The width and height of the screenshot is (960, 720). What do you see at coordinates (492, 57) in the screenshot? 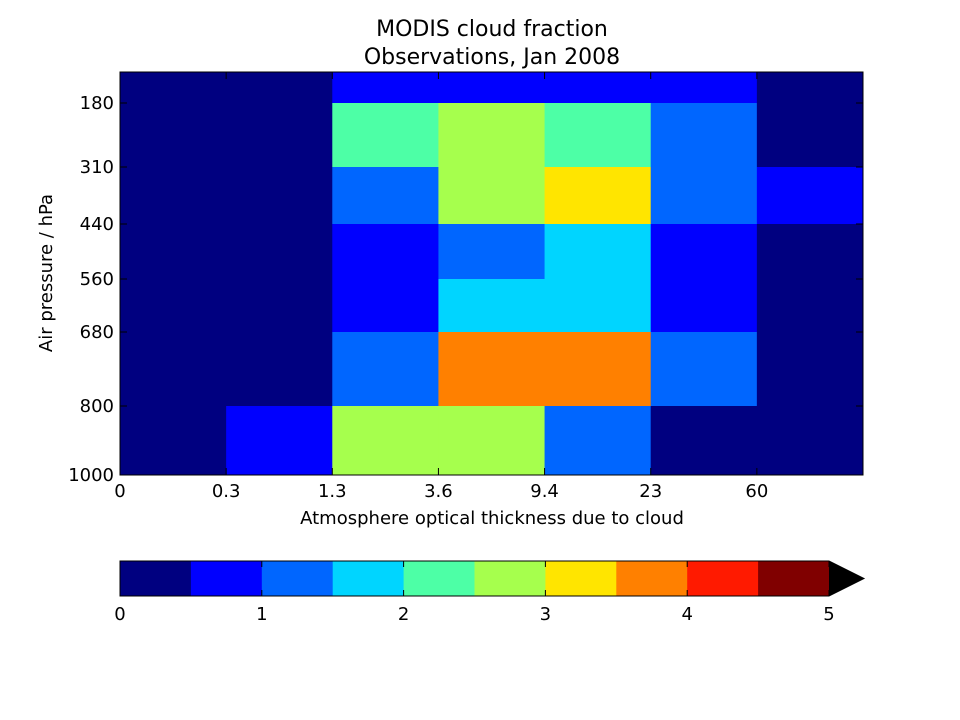
I see `chart-subtitle: Observations, Jan 2008` at bounding box center [492, 57].